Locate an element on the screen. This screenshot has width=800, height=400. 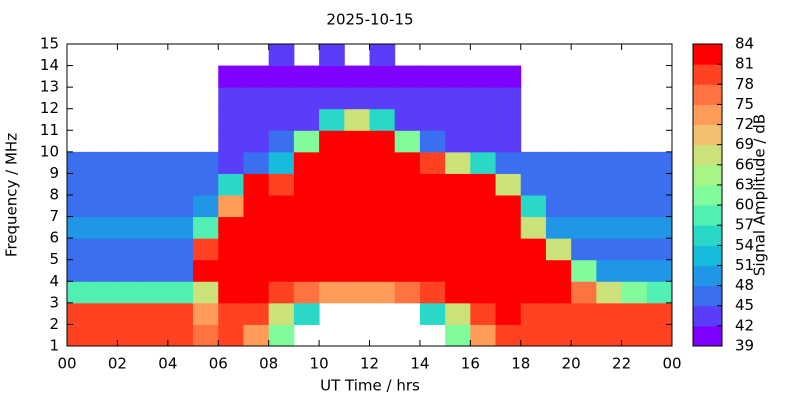
y-tick-label: 7 is located at coordinates (54, 216).